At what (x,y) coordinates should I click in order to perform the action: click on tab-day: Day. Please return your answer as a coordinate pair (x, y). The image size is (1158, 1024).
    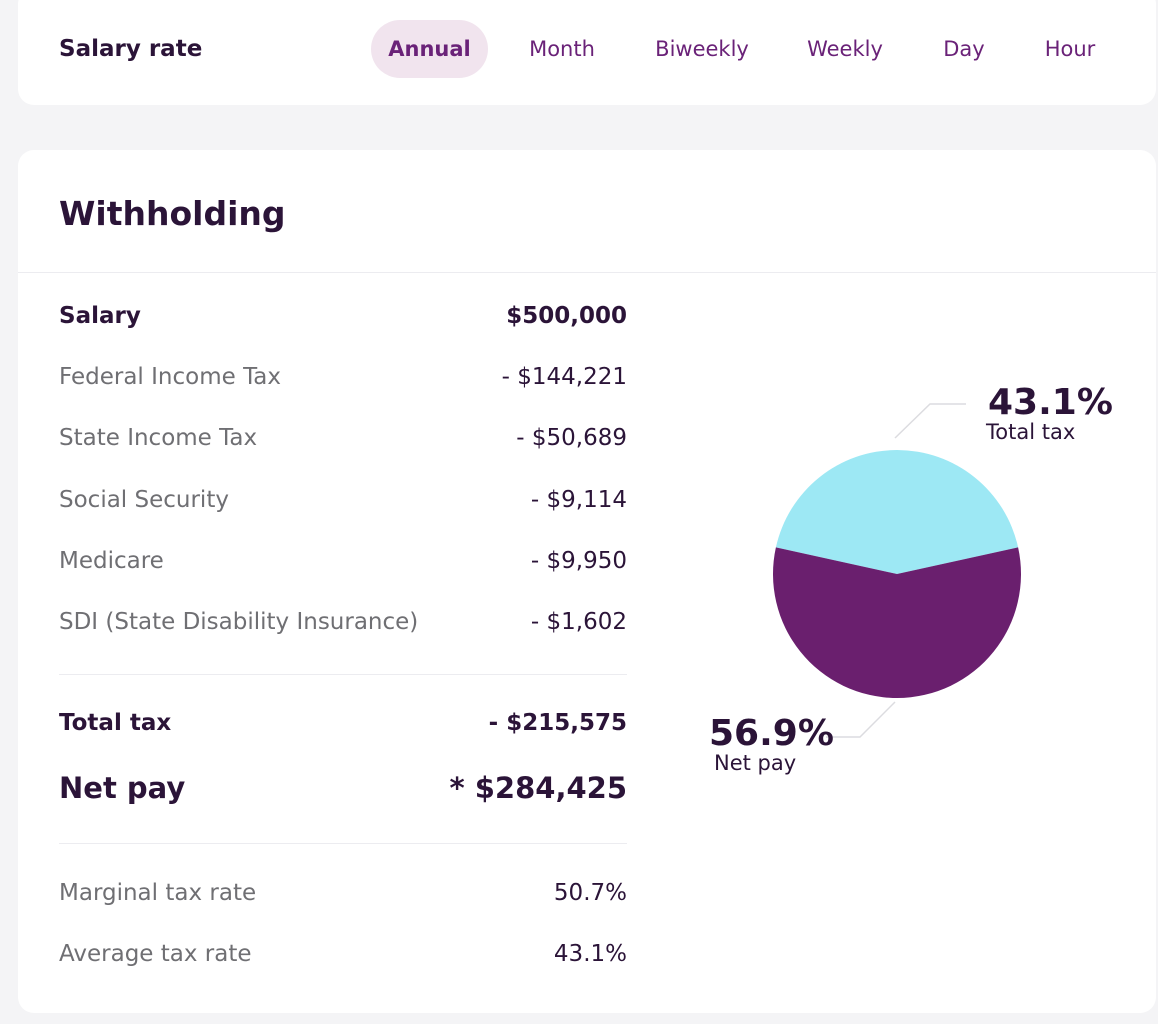
    Looking at the image, I should click on (964, 49).